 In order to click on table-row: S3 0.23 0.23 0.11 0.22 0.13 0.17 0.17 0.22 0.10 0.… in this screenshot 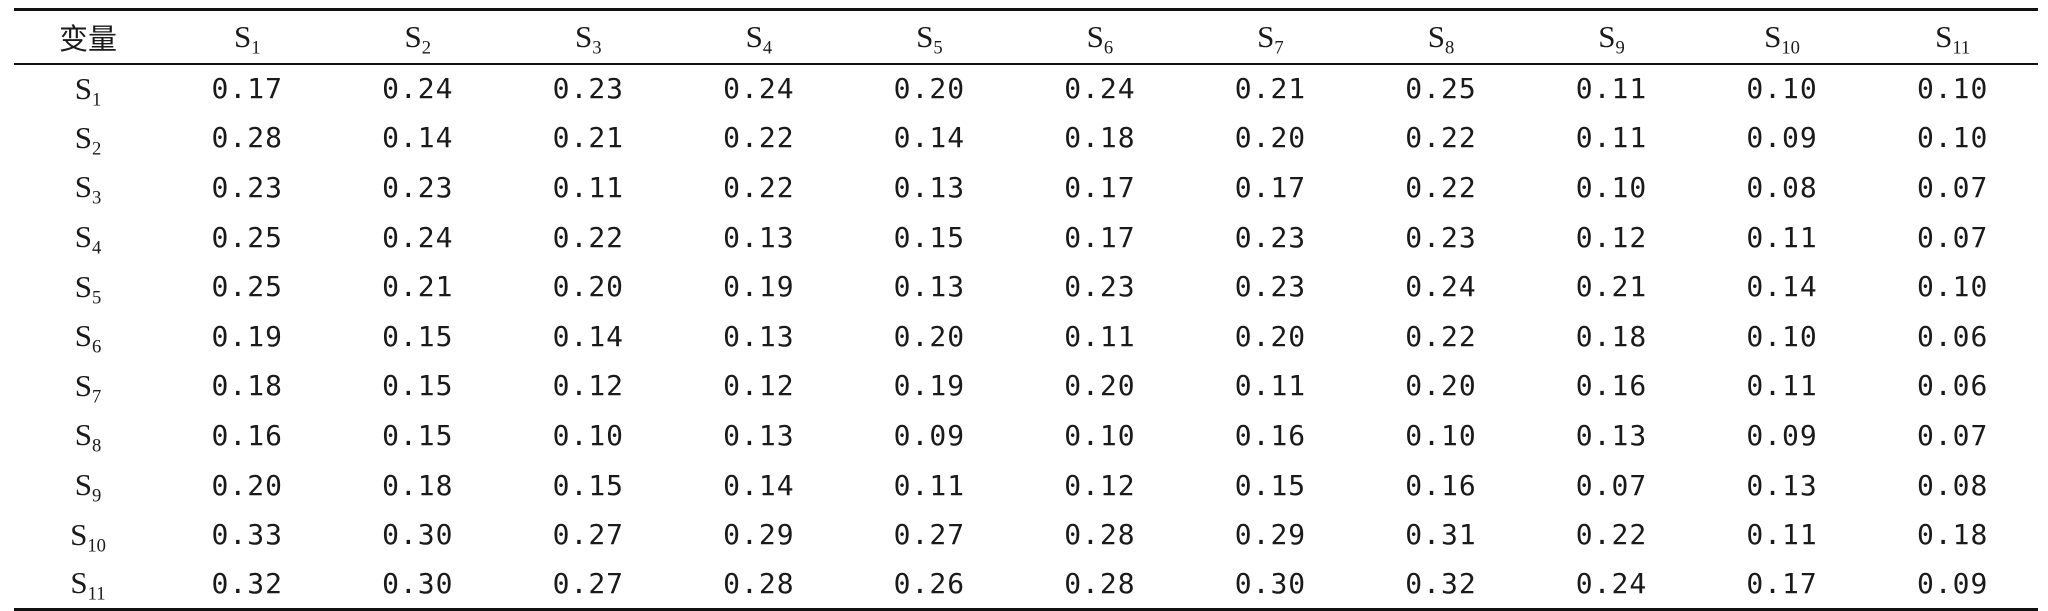, I will do `click(1026, 188)`.